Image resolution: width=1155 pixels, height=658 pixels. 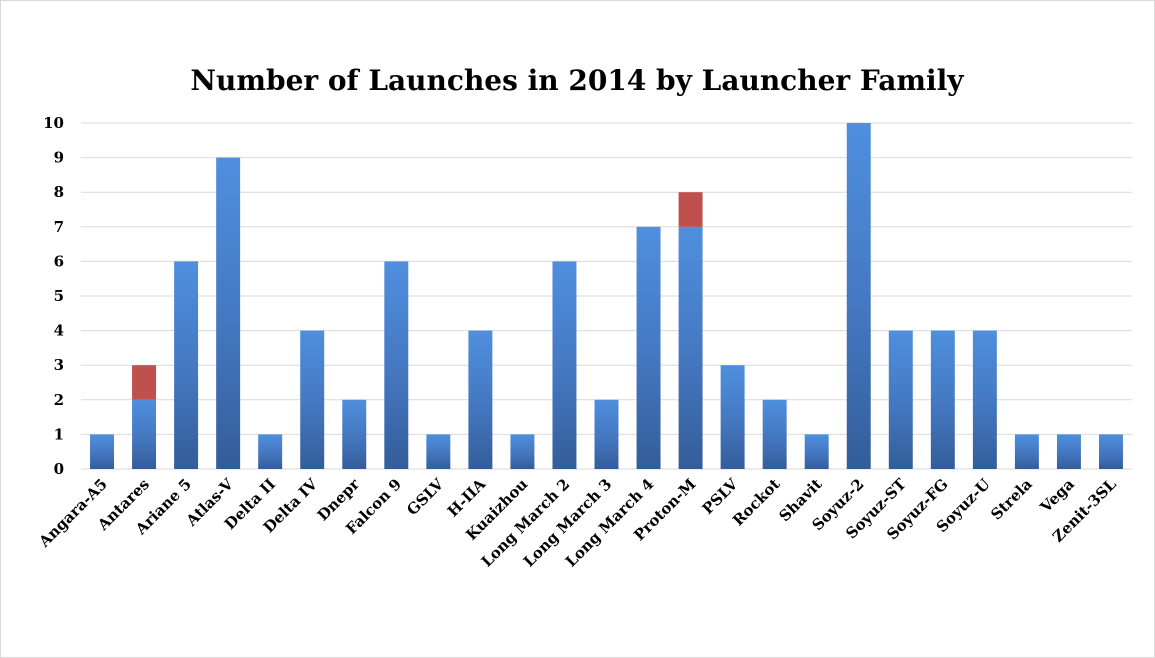 What do you see at coordinates (59, 400) in the screenshot?
I see `y-tick-label: 2` at bounding box center [59, 400].